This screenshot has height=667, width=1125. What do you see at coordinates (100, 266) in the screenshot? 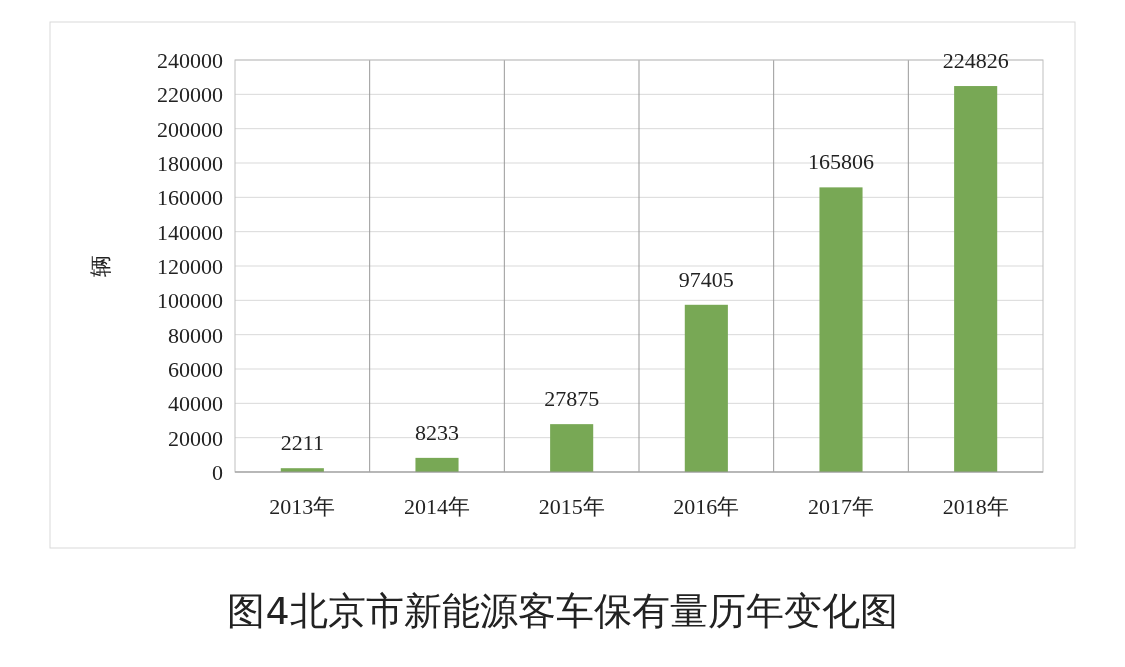
I see `y-axis-title: 辆` at bounding box center [100, 266].